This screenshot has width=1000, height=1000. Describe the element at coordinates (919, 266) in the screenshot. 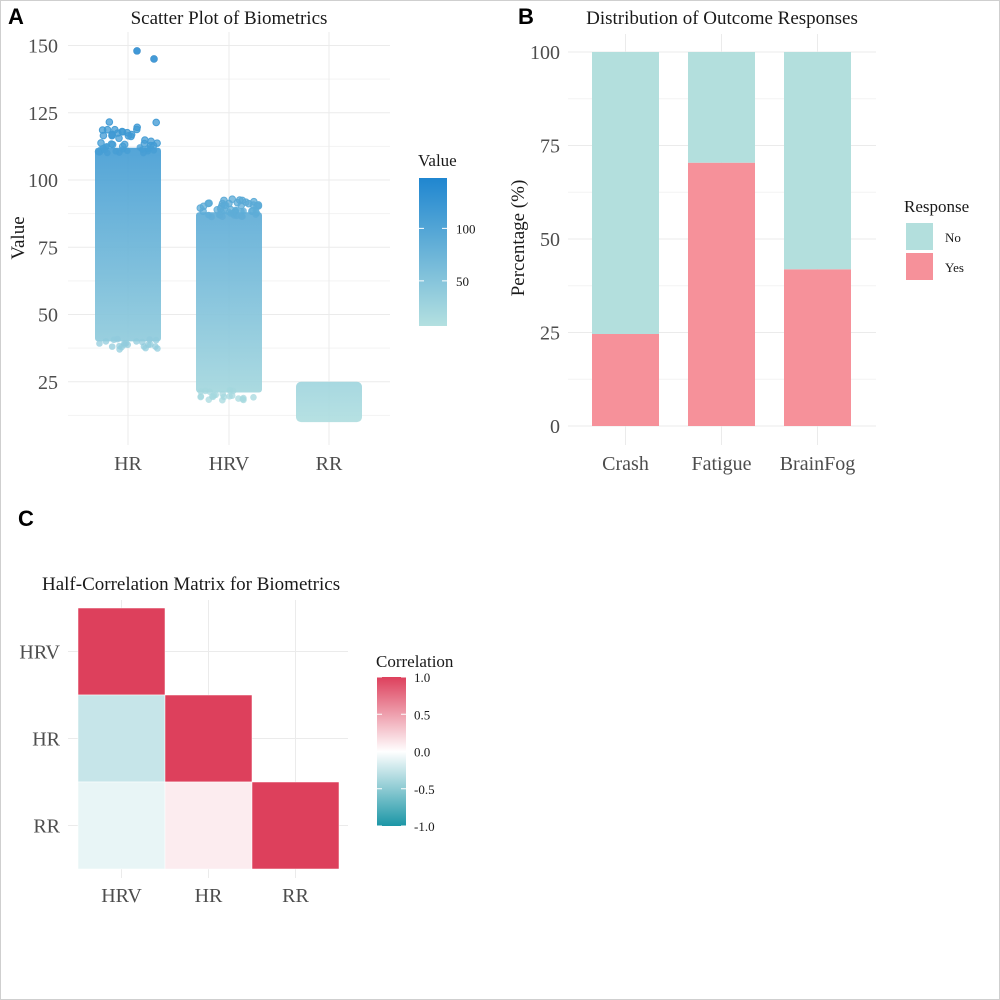

I see `legend-swatch-yes` at that location.